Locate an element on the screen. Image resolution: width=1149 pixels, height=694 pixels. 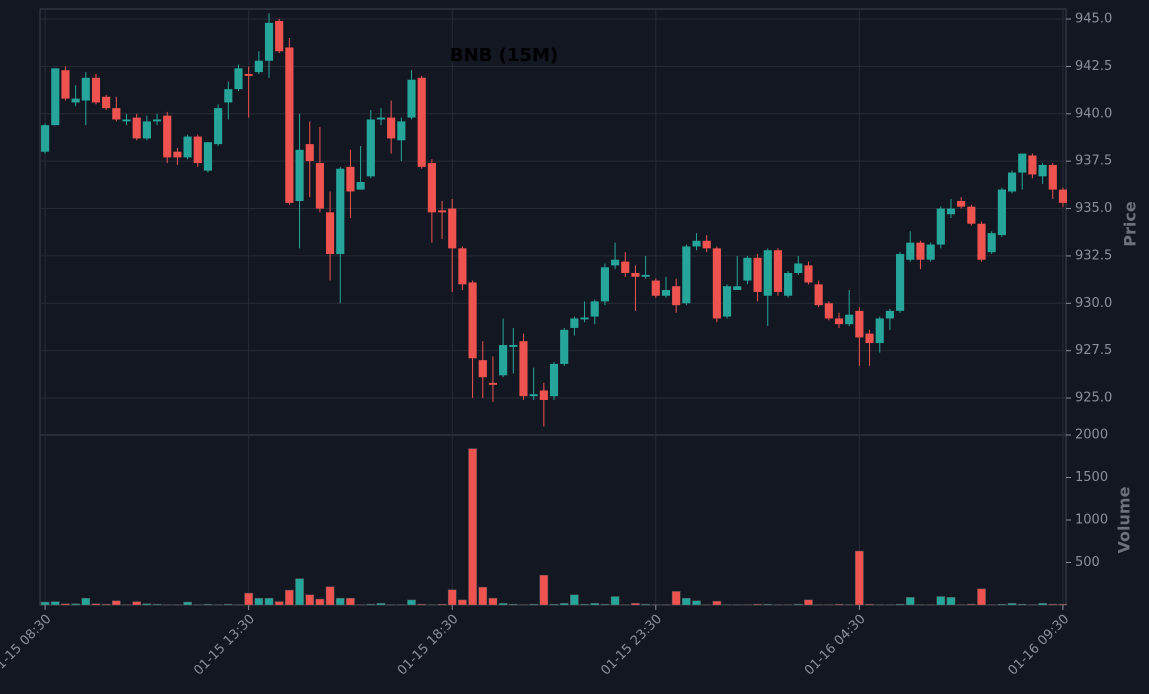
y-tick-label: 925.0 is located at coordinates (1093, 398).